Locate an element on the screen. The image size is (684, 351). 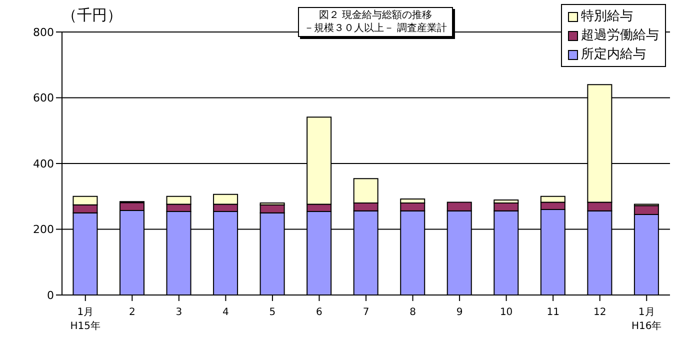
x-tick-label: 6 is located at coordinates (319, 312).